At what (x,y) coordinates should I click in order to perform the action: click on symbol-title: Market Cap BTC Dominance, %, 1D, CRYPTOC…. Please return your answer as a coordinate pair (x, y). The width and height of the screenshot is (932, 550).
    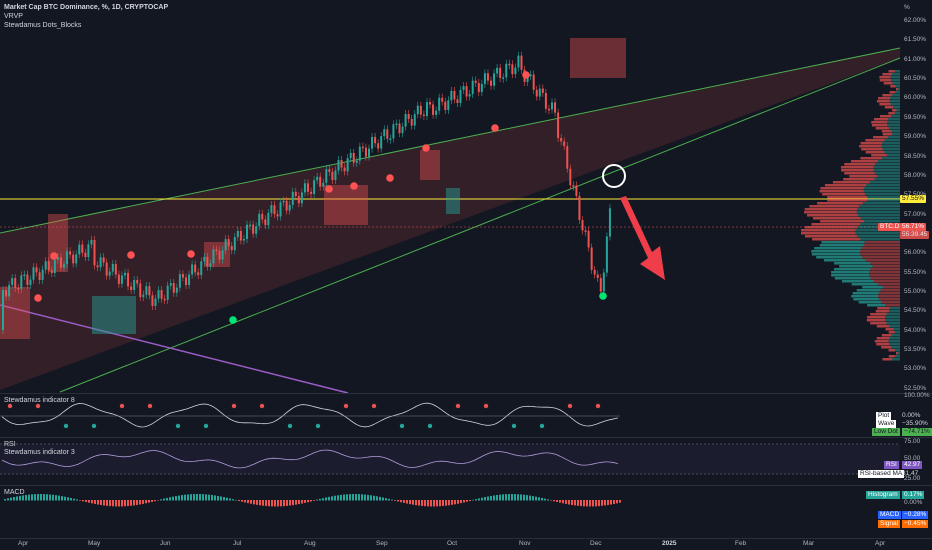
    Looking at the image, I should click on (86, 7).